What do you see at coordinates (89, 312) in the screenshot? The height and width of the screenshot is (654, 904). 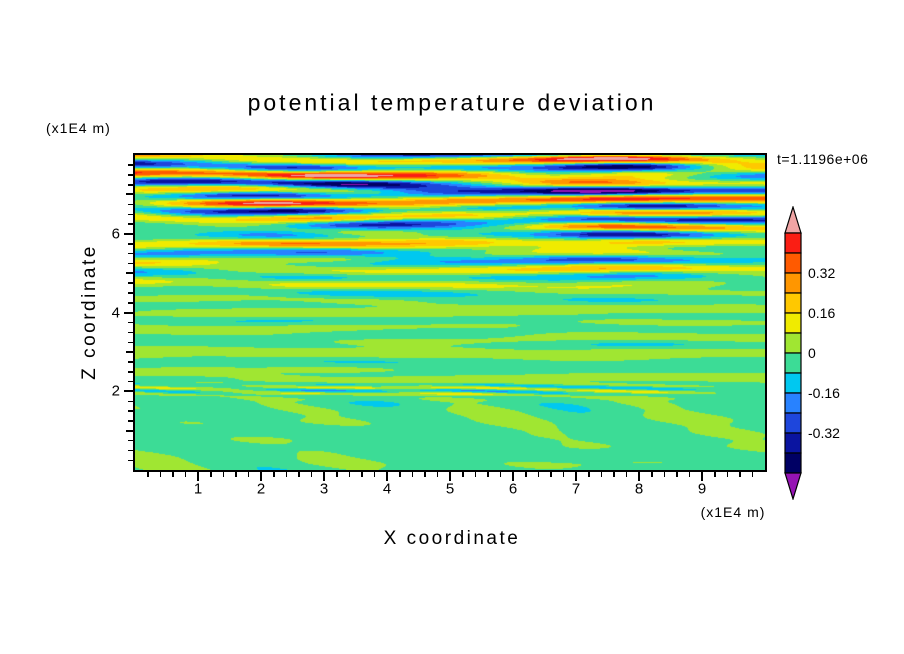 I see `y-axis-title: Z coordinate` at bounding box center [89, 312].